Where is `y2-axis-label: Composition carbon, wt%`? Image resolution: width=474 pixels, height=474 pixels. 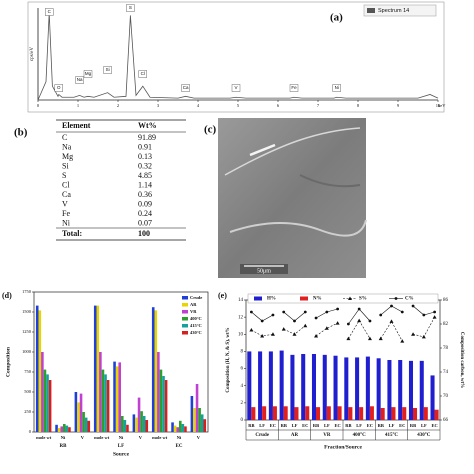 y2-axis-label: Composition carbon, wt% is located at coordinates (461, 360).